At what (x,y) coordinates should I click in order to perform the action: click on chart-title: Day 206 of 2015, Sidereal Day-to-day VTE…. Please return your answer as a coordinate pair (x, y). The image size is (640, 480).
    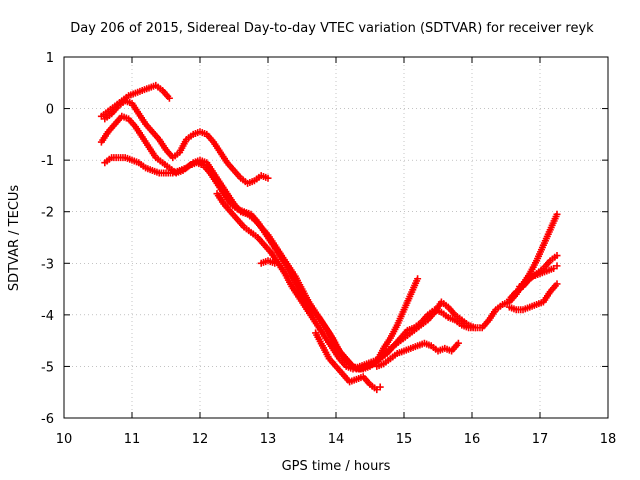
    Looking at the image, I should click on (332, 28).